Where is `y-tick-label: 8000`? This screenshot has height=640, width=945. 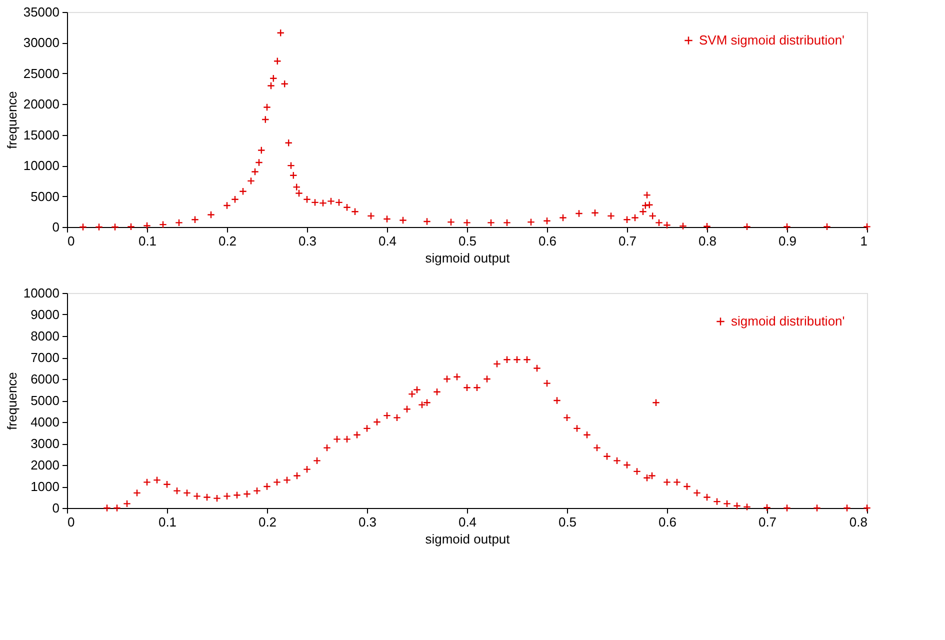 y-tick-label: 8000 is located at coordinates (45, 336).